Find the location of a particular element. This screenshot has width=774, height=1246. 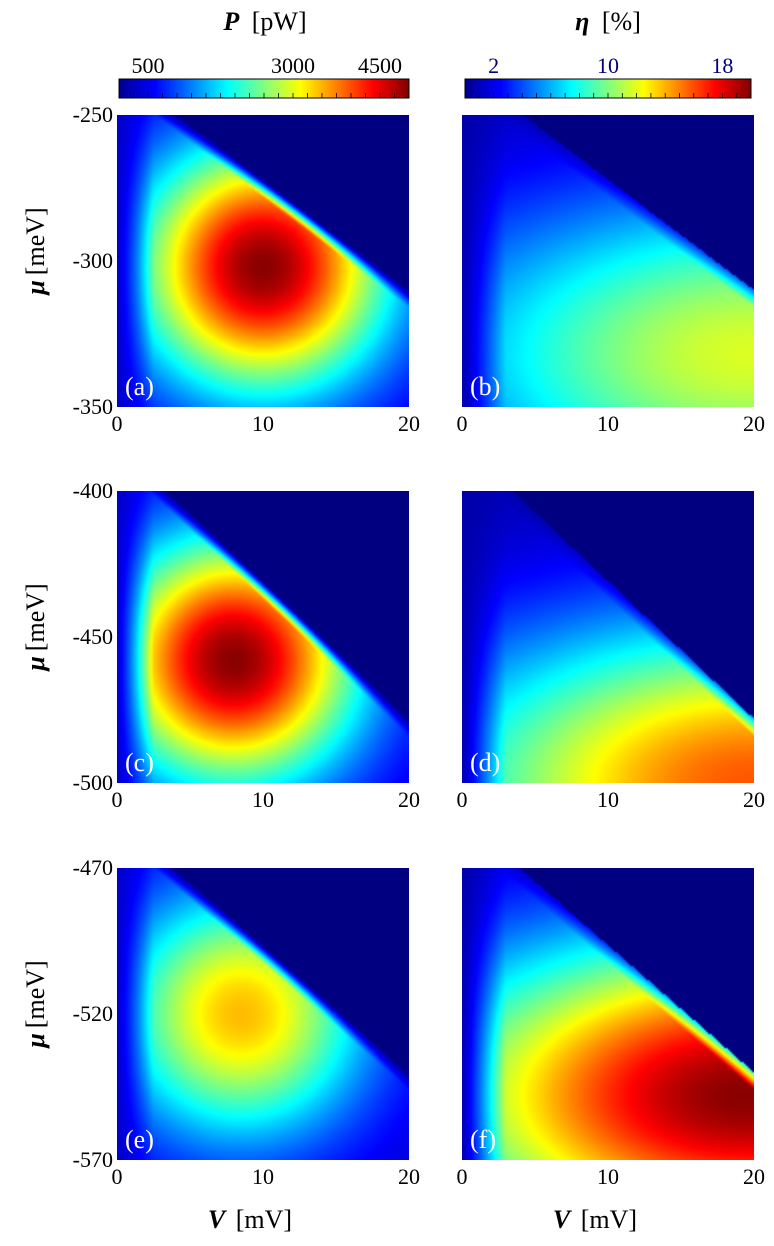

panel-a: (a)0 10 20 -250 -300 -350 is located at coordinates (246, 269).